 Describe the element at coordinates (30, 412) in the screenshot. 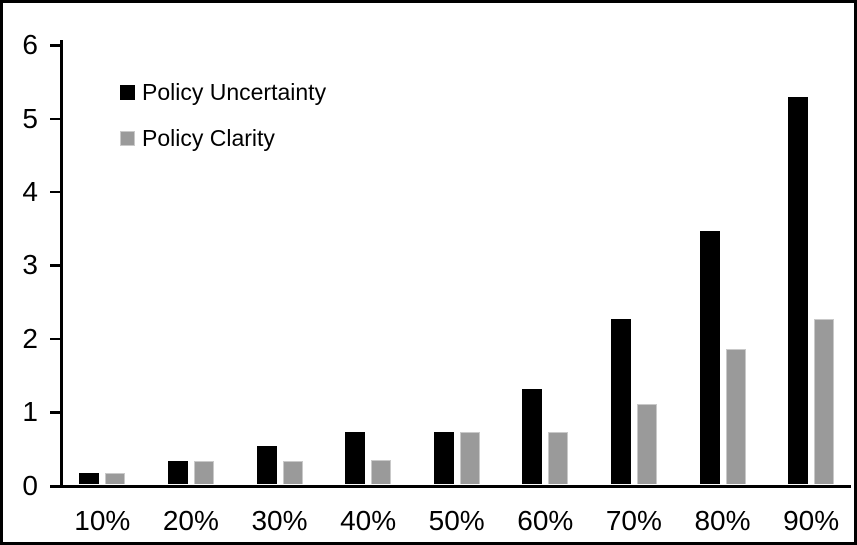

I see `y-tick-label: 1` at that location.